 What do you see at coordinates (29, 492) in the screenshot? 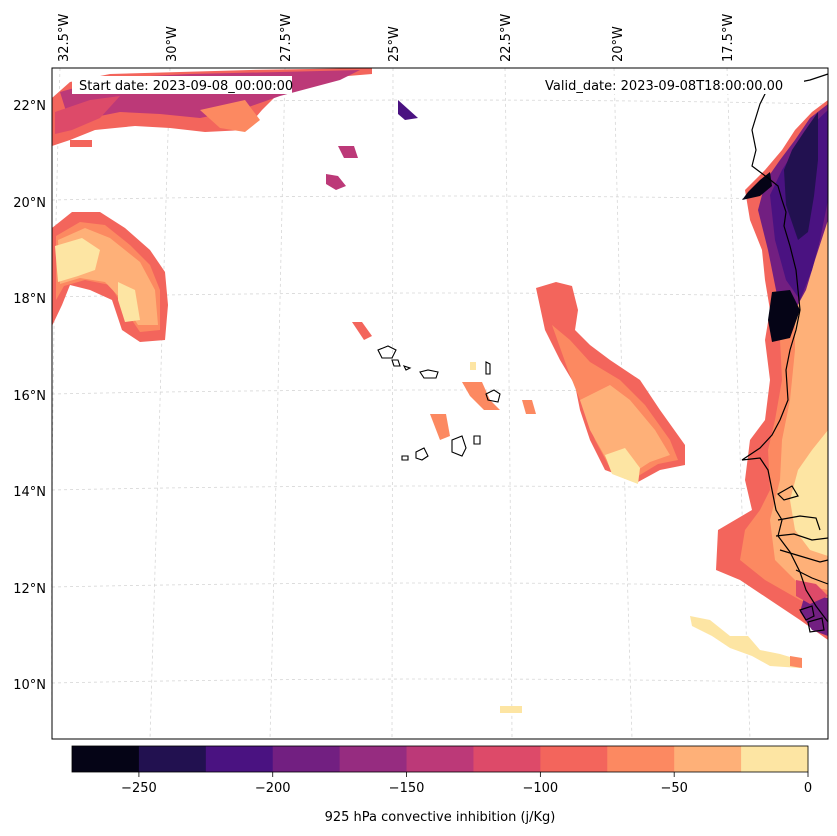
I see `lat-label: 14°N` at bounding box center [29, 492].